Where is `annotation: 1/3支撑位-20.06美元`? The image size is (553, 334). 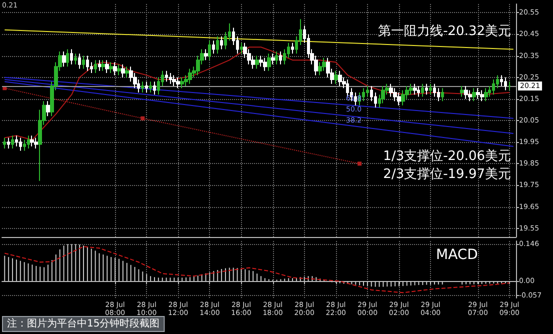 annotation: 1/3支撑位-20.06美元 is located at coordinates (447, 156).